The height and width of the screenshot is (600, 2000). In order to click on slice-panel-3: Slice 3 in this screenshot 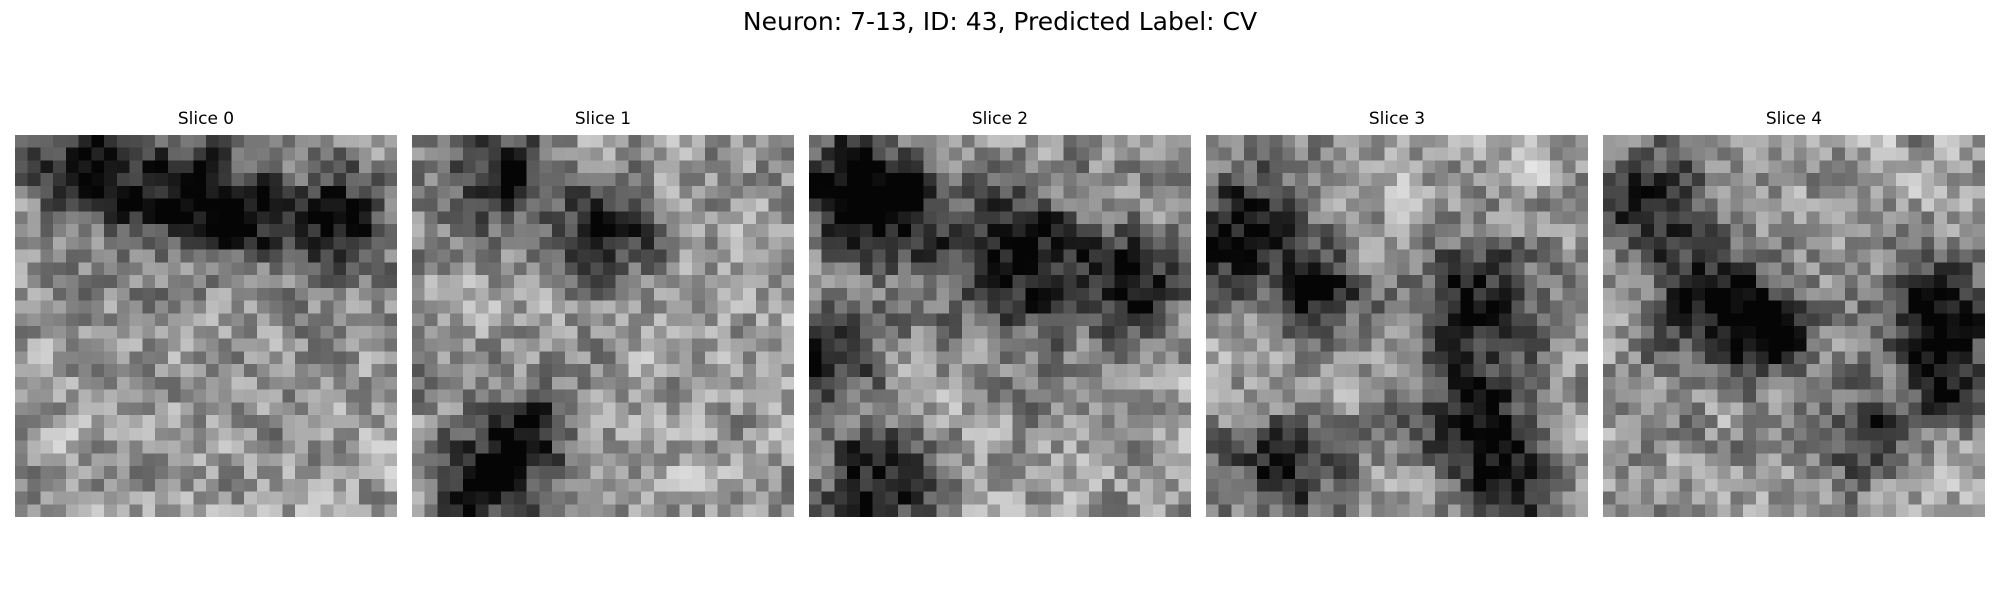, I will do `click(1397, 312)`.